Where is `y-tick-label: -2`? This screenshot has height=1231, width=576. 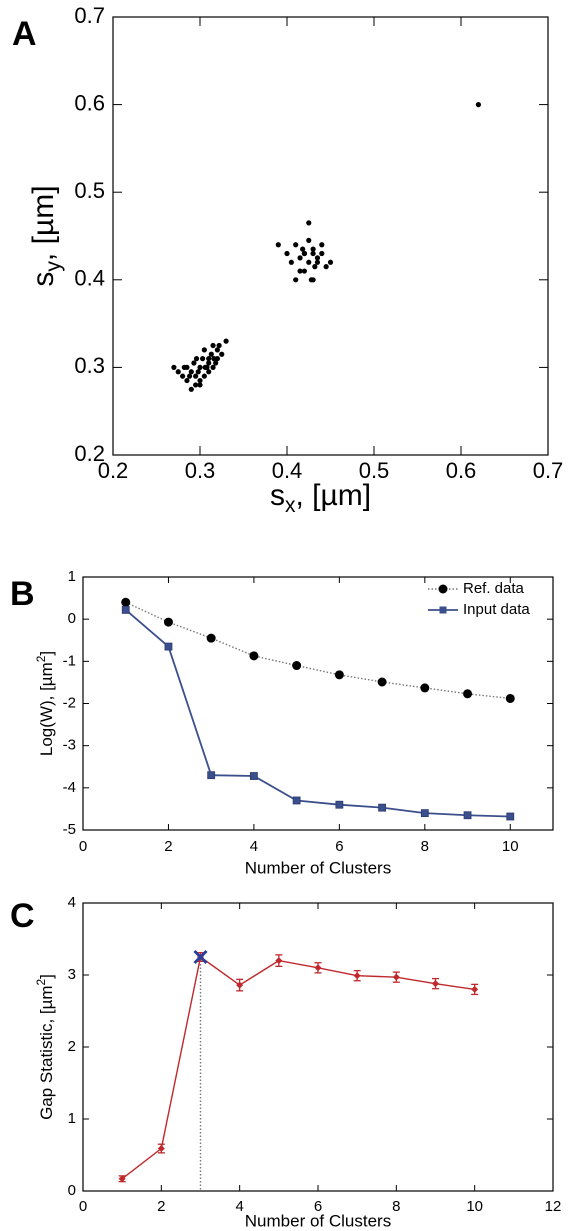 y-tick-label: -2 is located at coordinates (69, 702).